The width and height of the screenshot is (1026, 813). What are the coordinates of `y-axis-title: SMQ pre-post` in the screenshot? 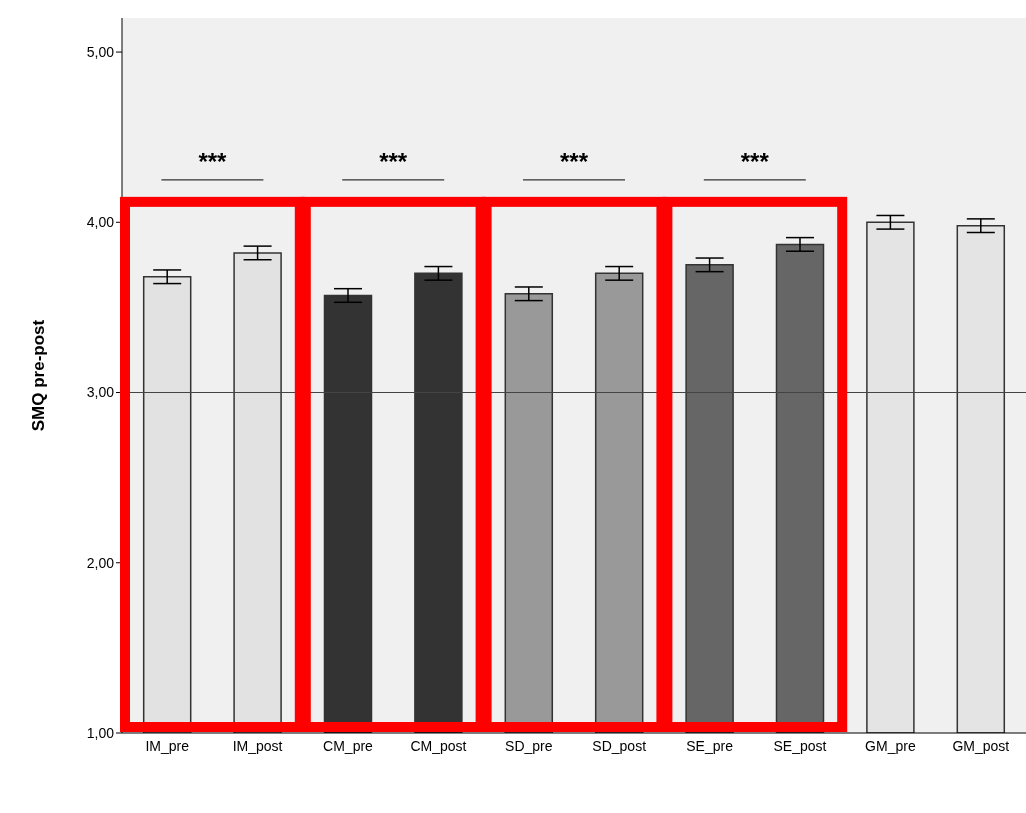 It's located at (39, 375).